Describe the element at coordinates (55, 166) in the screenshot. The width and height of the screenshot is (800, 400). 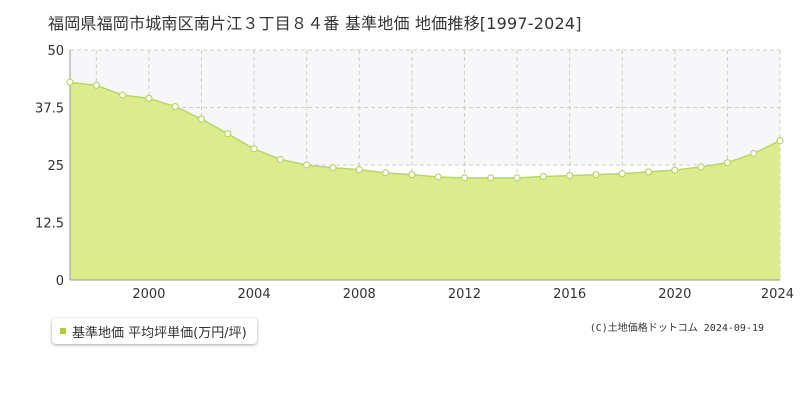
I see `y-tick-label: 25` at that location.